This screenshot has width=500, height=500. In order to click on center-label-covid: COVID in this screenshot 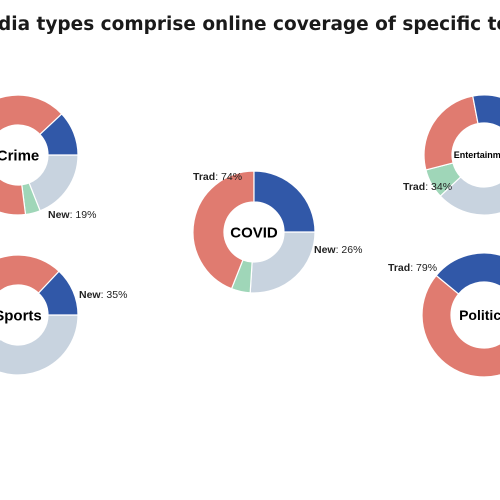, I will do `click(254, 232)`.